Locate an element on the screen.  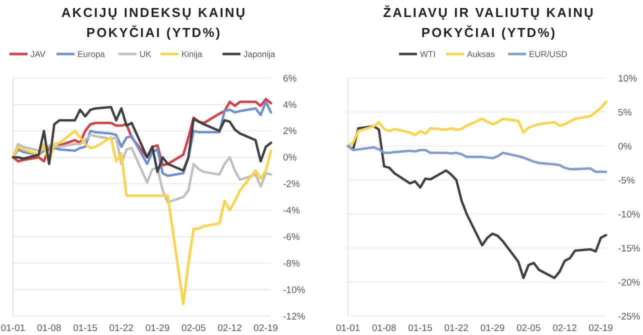
y-tick-label: -25% is located at coordinates (629, 316).